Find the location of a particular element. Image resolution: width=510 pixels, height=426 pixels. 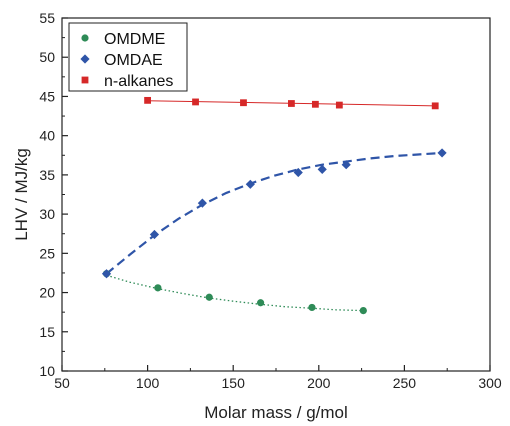

y-tick-label-45: 45 is located at coordinates (47, 96).